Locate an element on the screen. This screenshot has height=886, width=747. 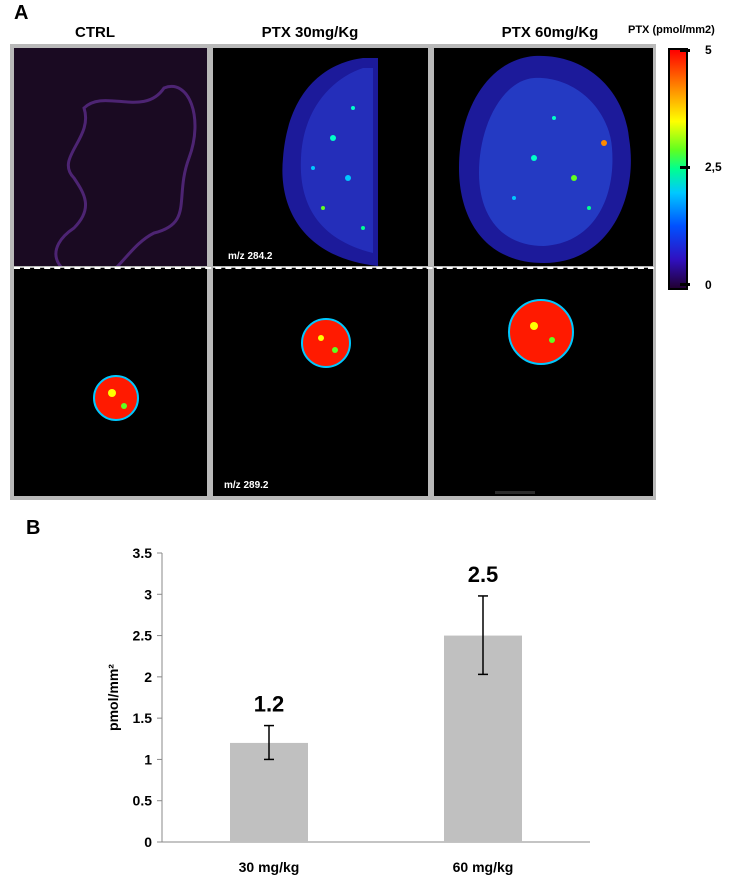
colorbar-tick-bottom is located at coordinates (685, 284).